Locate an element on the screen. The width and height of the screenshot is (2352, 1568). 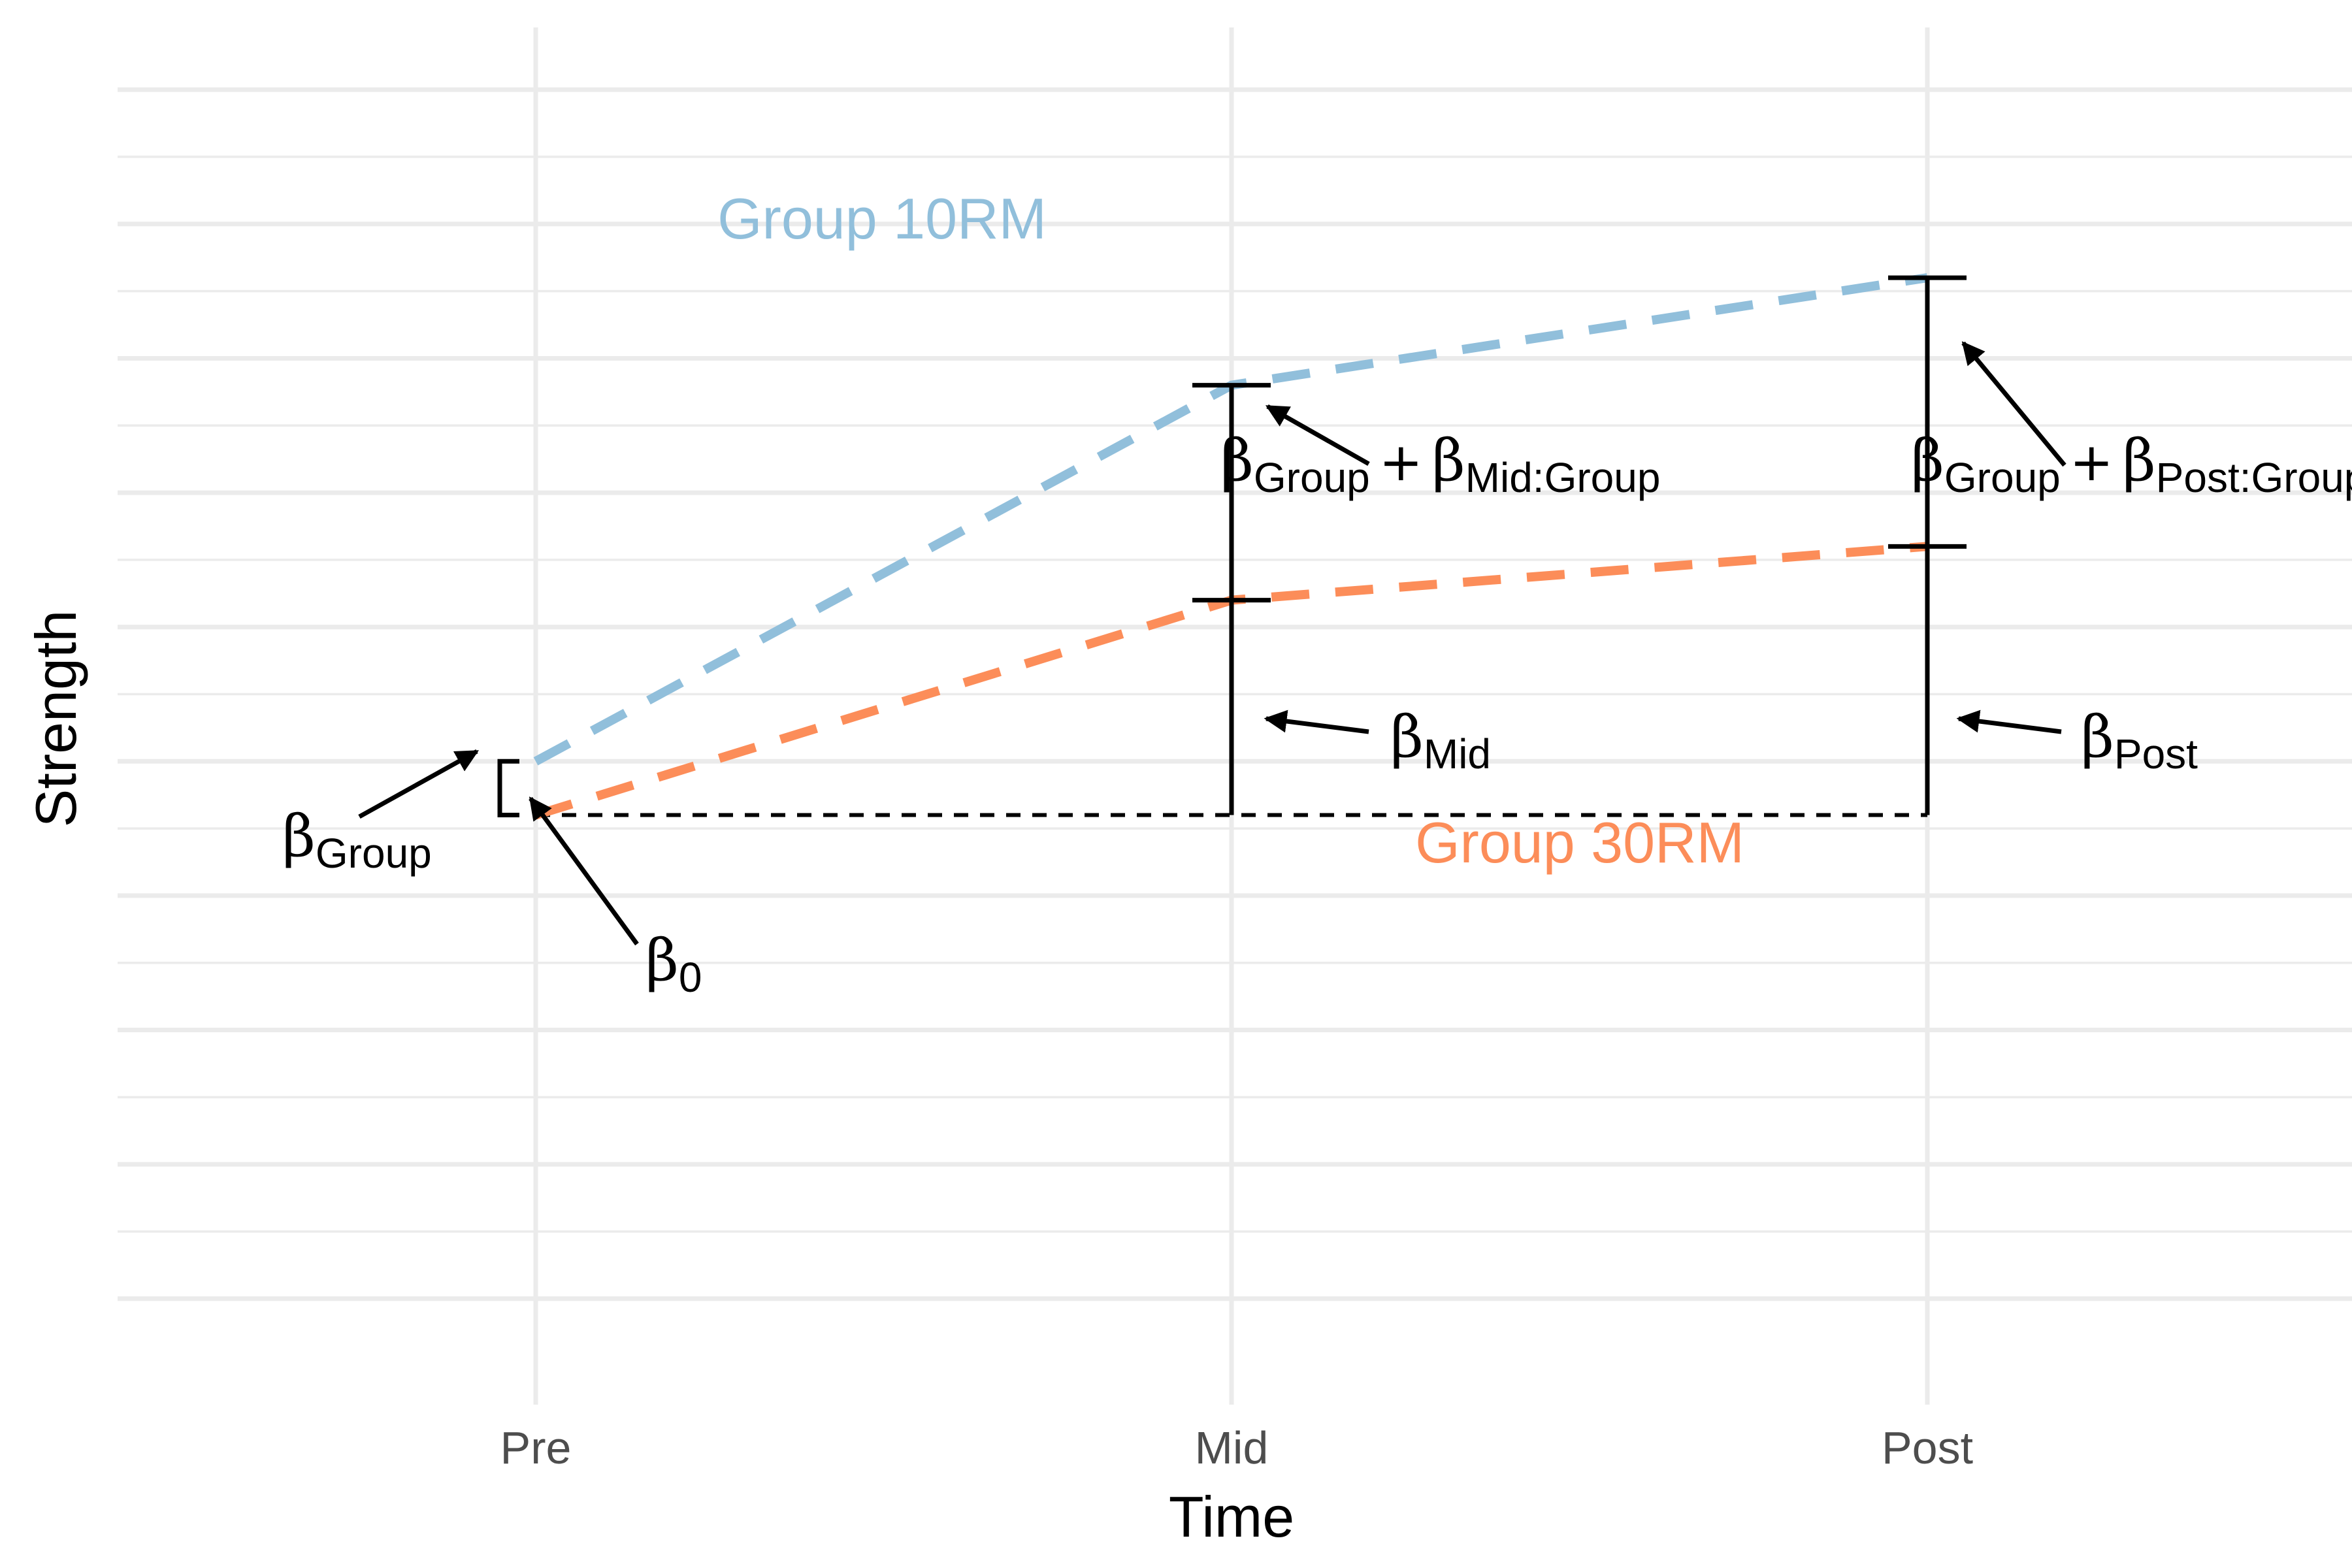
annotation-beta-post-group: βGroup + βPost:Group is located at coordinates (2131, 464).